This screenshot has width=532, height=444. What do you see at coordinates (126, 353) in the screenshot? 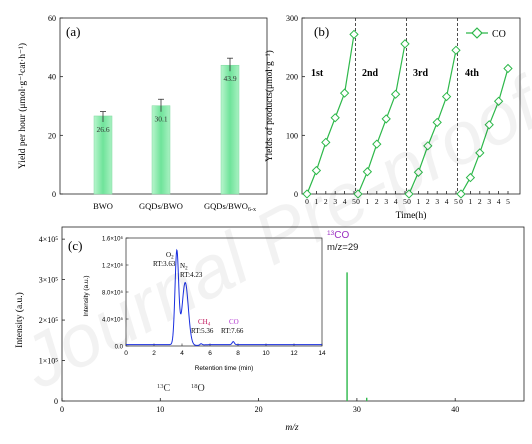
I see `inset-x-tick-label: 0` at bounding box center [126, 353].